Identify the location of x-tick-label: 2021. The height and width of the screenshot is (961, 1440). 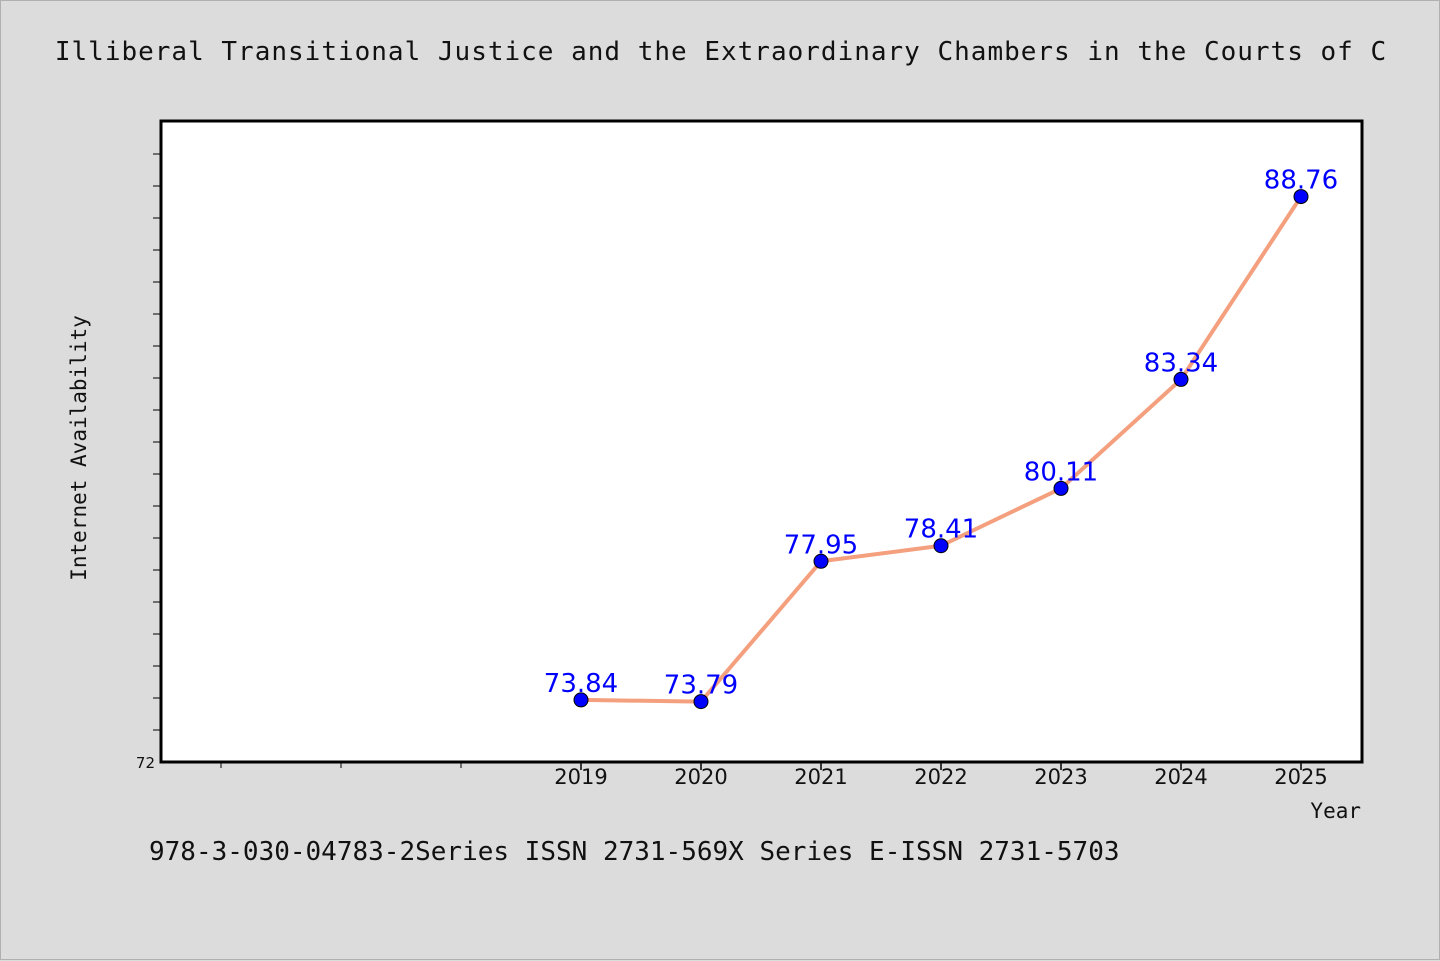
(820, 777).